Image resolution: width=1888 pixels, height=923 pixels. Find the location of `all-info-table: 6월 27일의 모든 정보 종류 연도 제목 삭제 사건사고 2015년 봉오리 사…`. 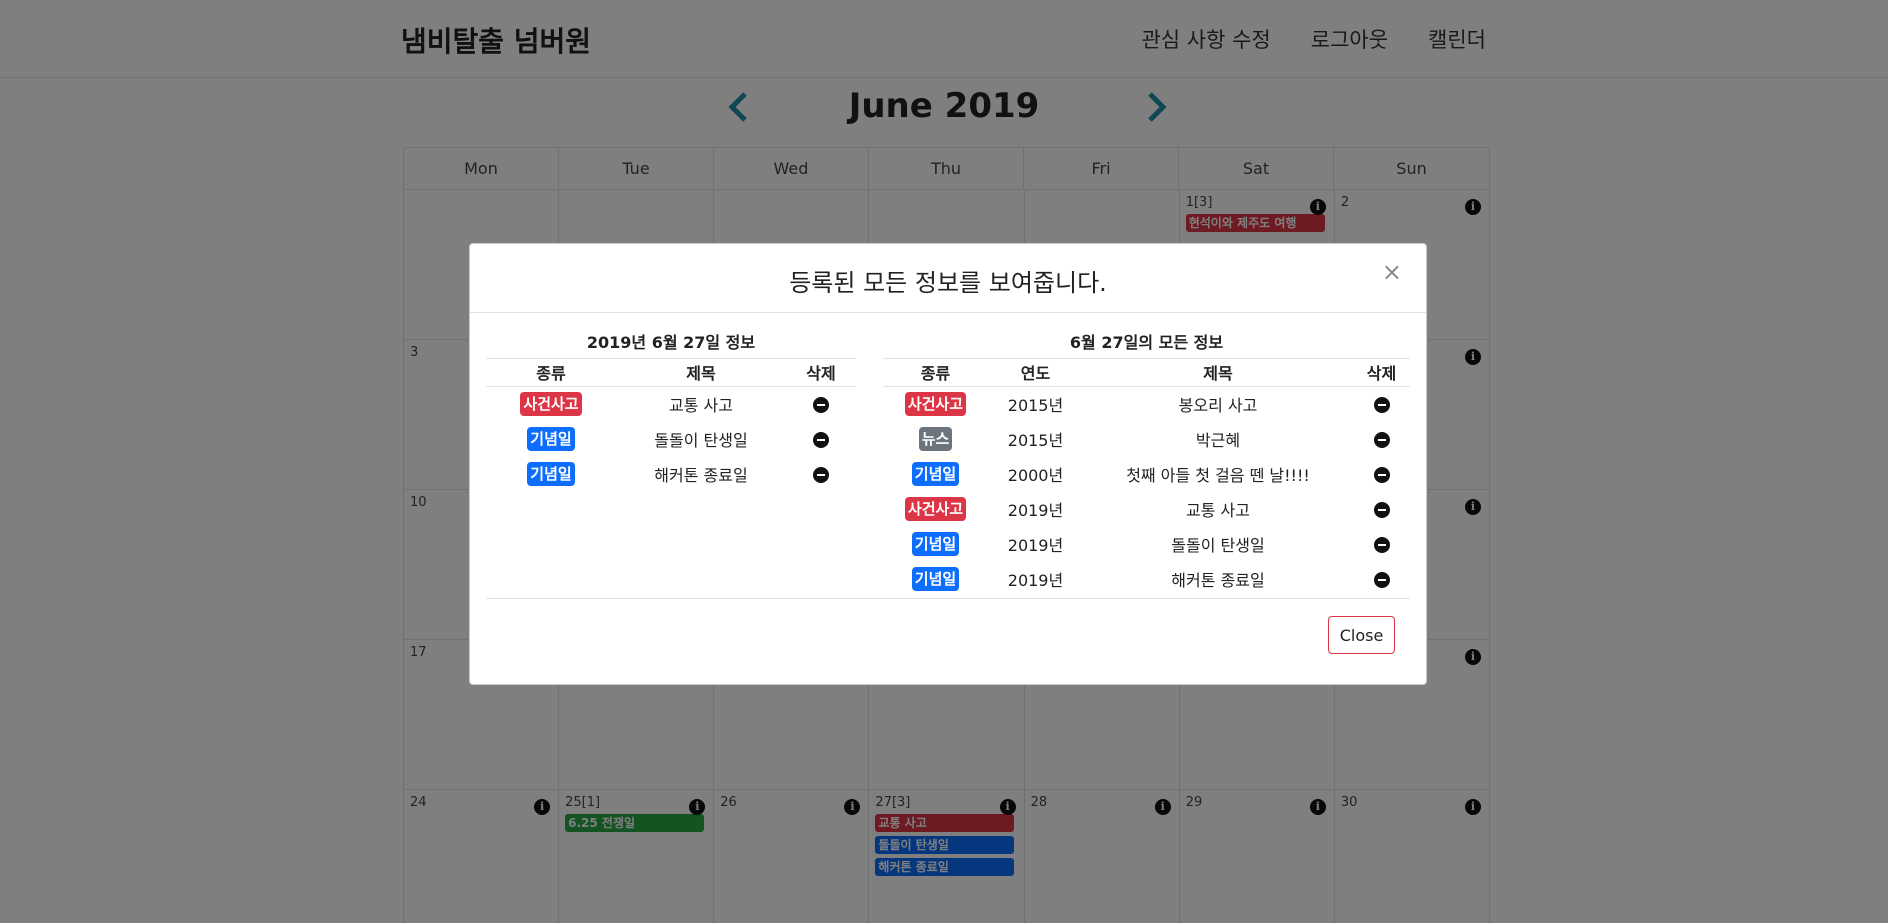

all-info-table: 6월 27일의 모든 정보 종류 연도 제목 삭제 사건사고 2015년 봉오리 사… is located at coordinates (1146, 463).